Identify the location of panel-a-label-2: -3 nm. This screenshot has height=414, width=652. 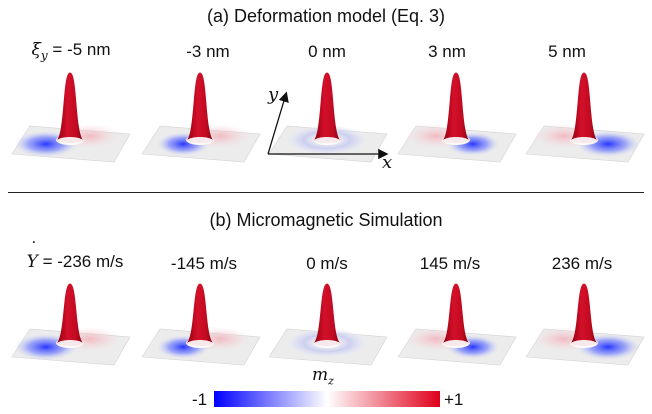
(208, 51).